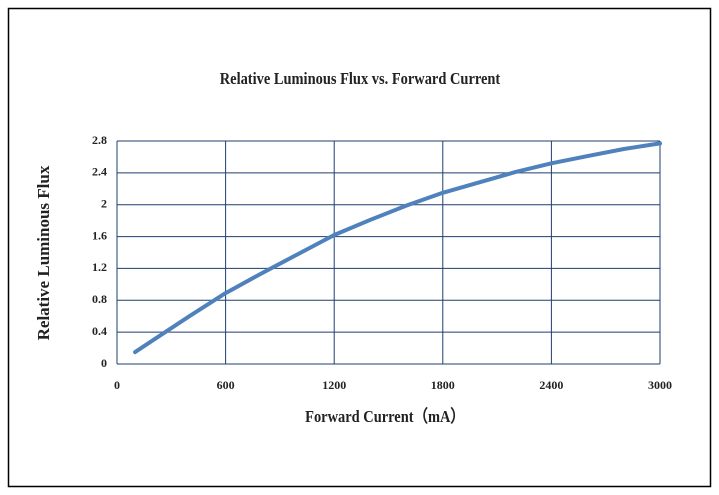 Image resolution: width=719 pixels, height=495 pixels. Describe the element at coordinates (99, 299) in the screenshot. I see `y-tick-label: 0.8` at that location.